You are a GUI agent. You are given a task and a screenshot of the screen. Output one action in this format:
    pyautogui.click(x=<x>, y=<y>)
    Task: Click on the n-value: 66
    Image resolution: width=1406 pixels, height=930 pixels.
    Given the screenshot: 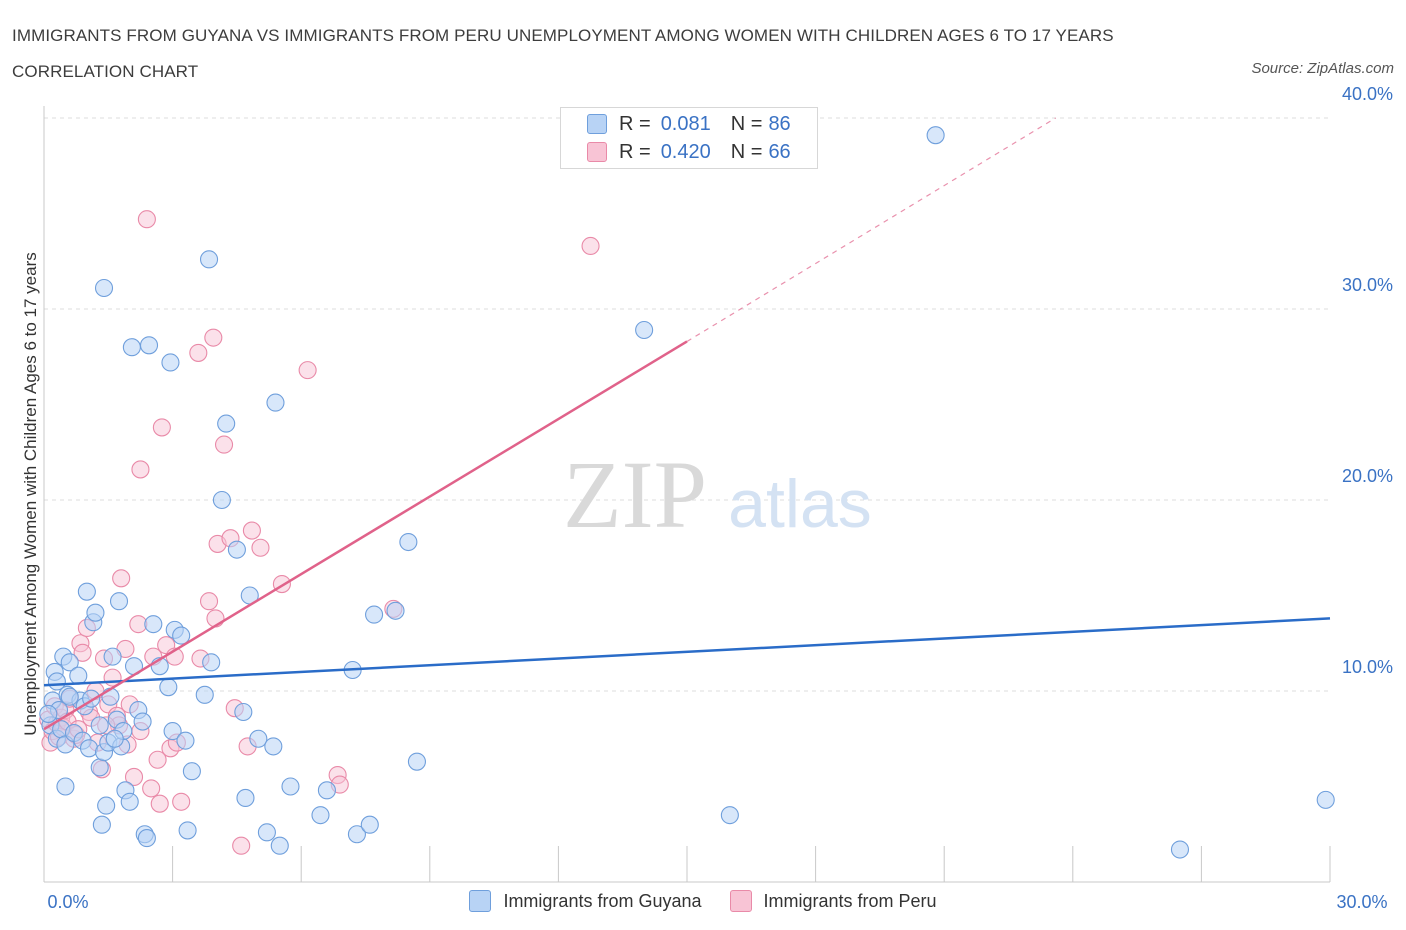 What is the action you would take?
    pyautogui.click(x=779, y=151)
    